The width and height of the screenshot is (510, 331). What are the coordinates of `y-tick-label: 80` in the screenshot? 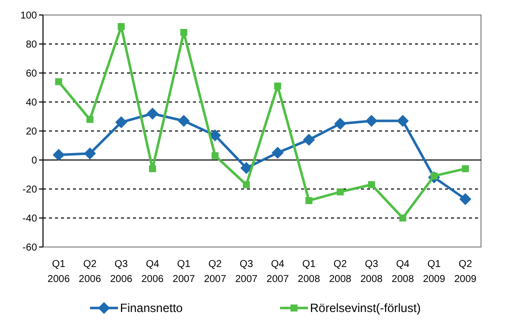 It's located at (32, 45).